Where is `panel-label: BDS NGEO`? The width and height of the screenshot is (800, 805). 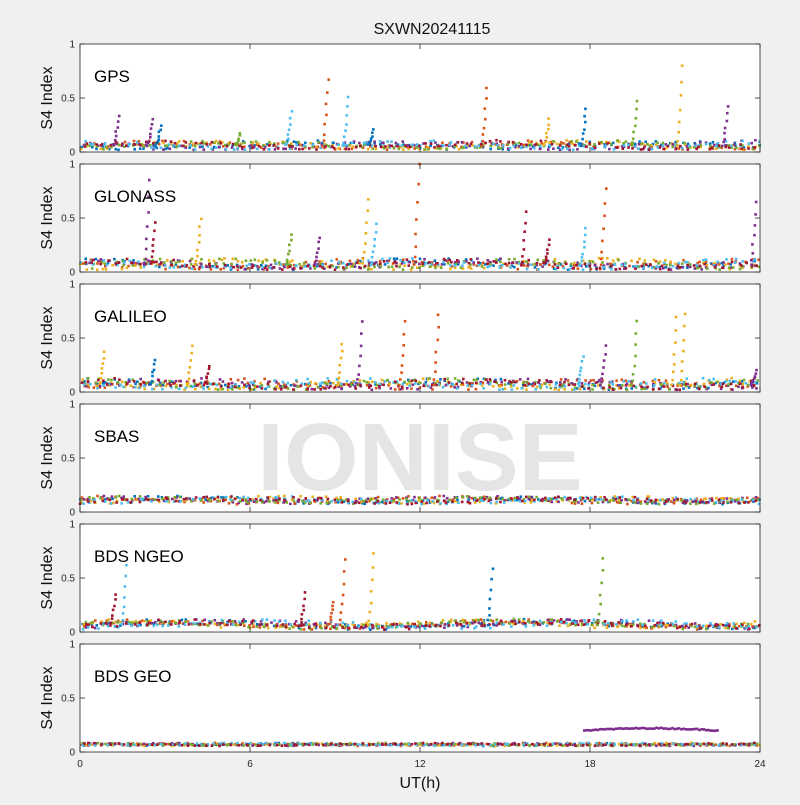
panel-label: BDS NGEO is located at coordinates (139, 556).